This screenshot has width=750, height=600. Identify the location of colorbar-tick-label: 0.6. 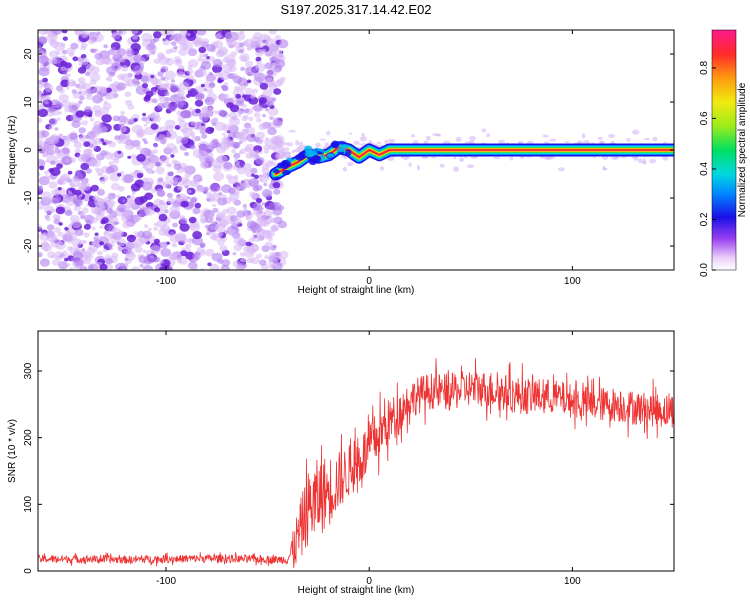
(704, 118).